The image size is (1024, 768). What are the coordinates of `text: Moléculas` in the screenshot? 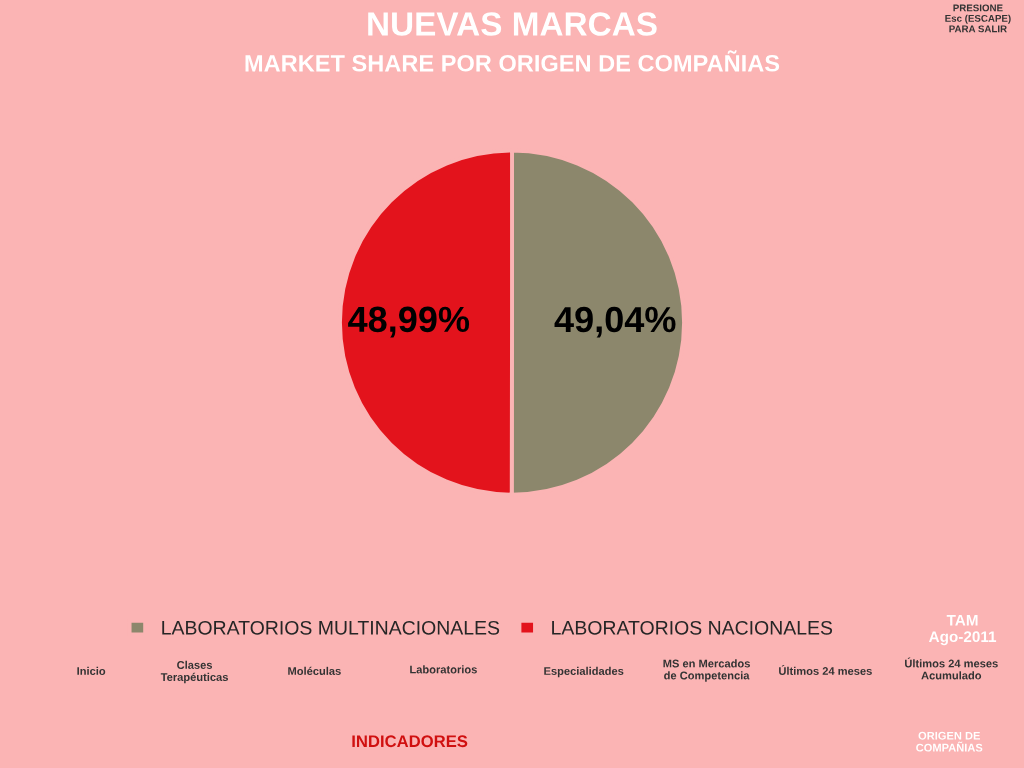 It's located at (314, 670).